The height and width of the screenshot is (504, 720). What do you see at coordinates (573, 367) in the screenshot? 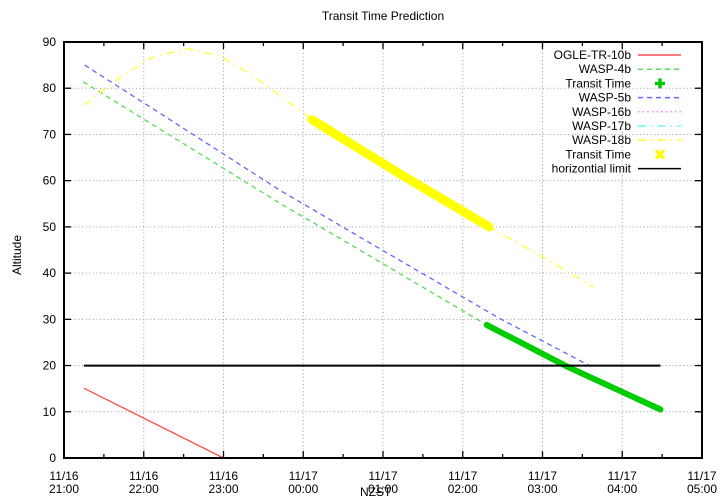
I see `series-transit-time-plus` at bounding box center [573, 367].